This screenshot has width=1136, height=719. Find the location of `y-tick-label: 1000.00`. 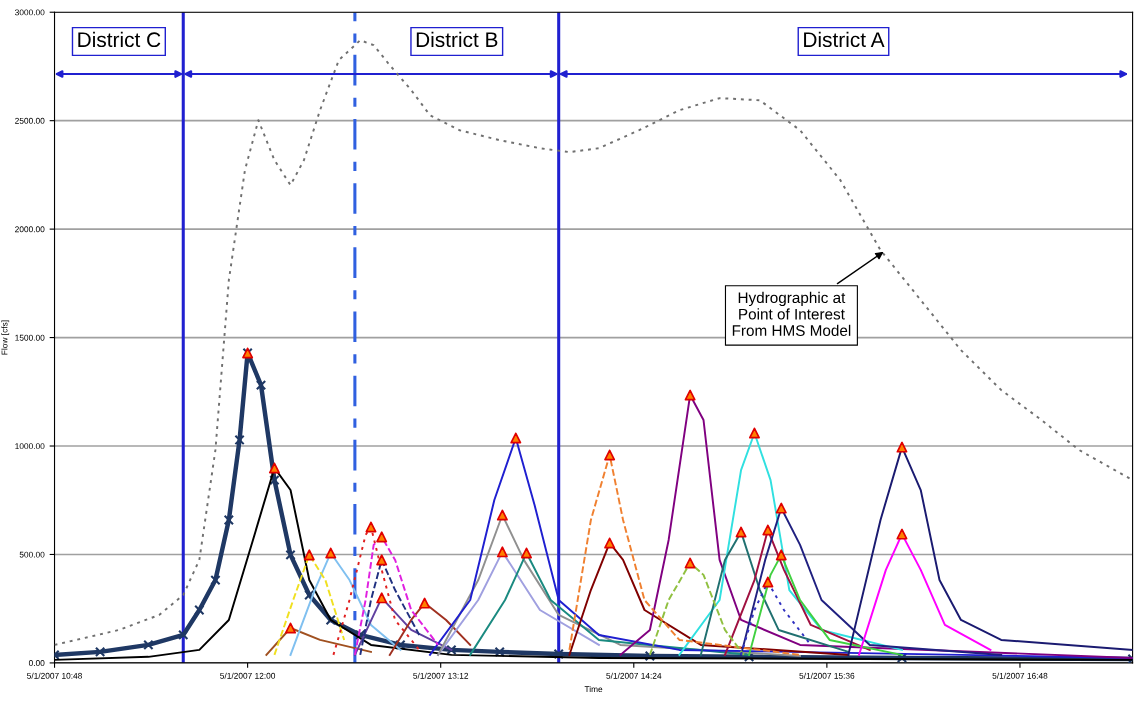

y-tick-label: 1000.00 is located at coordinates (30, 446).